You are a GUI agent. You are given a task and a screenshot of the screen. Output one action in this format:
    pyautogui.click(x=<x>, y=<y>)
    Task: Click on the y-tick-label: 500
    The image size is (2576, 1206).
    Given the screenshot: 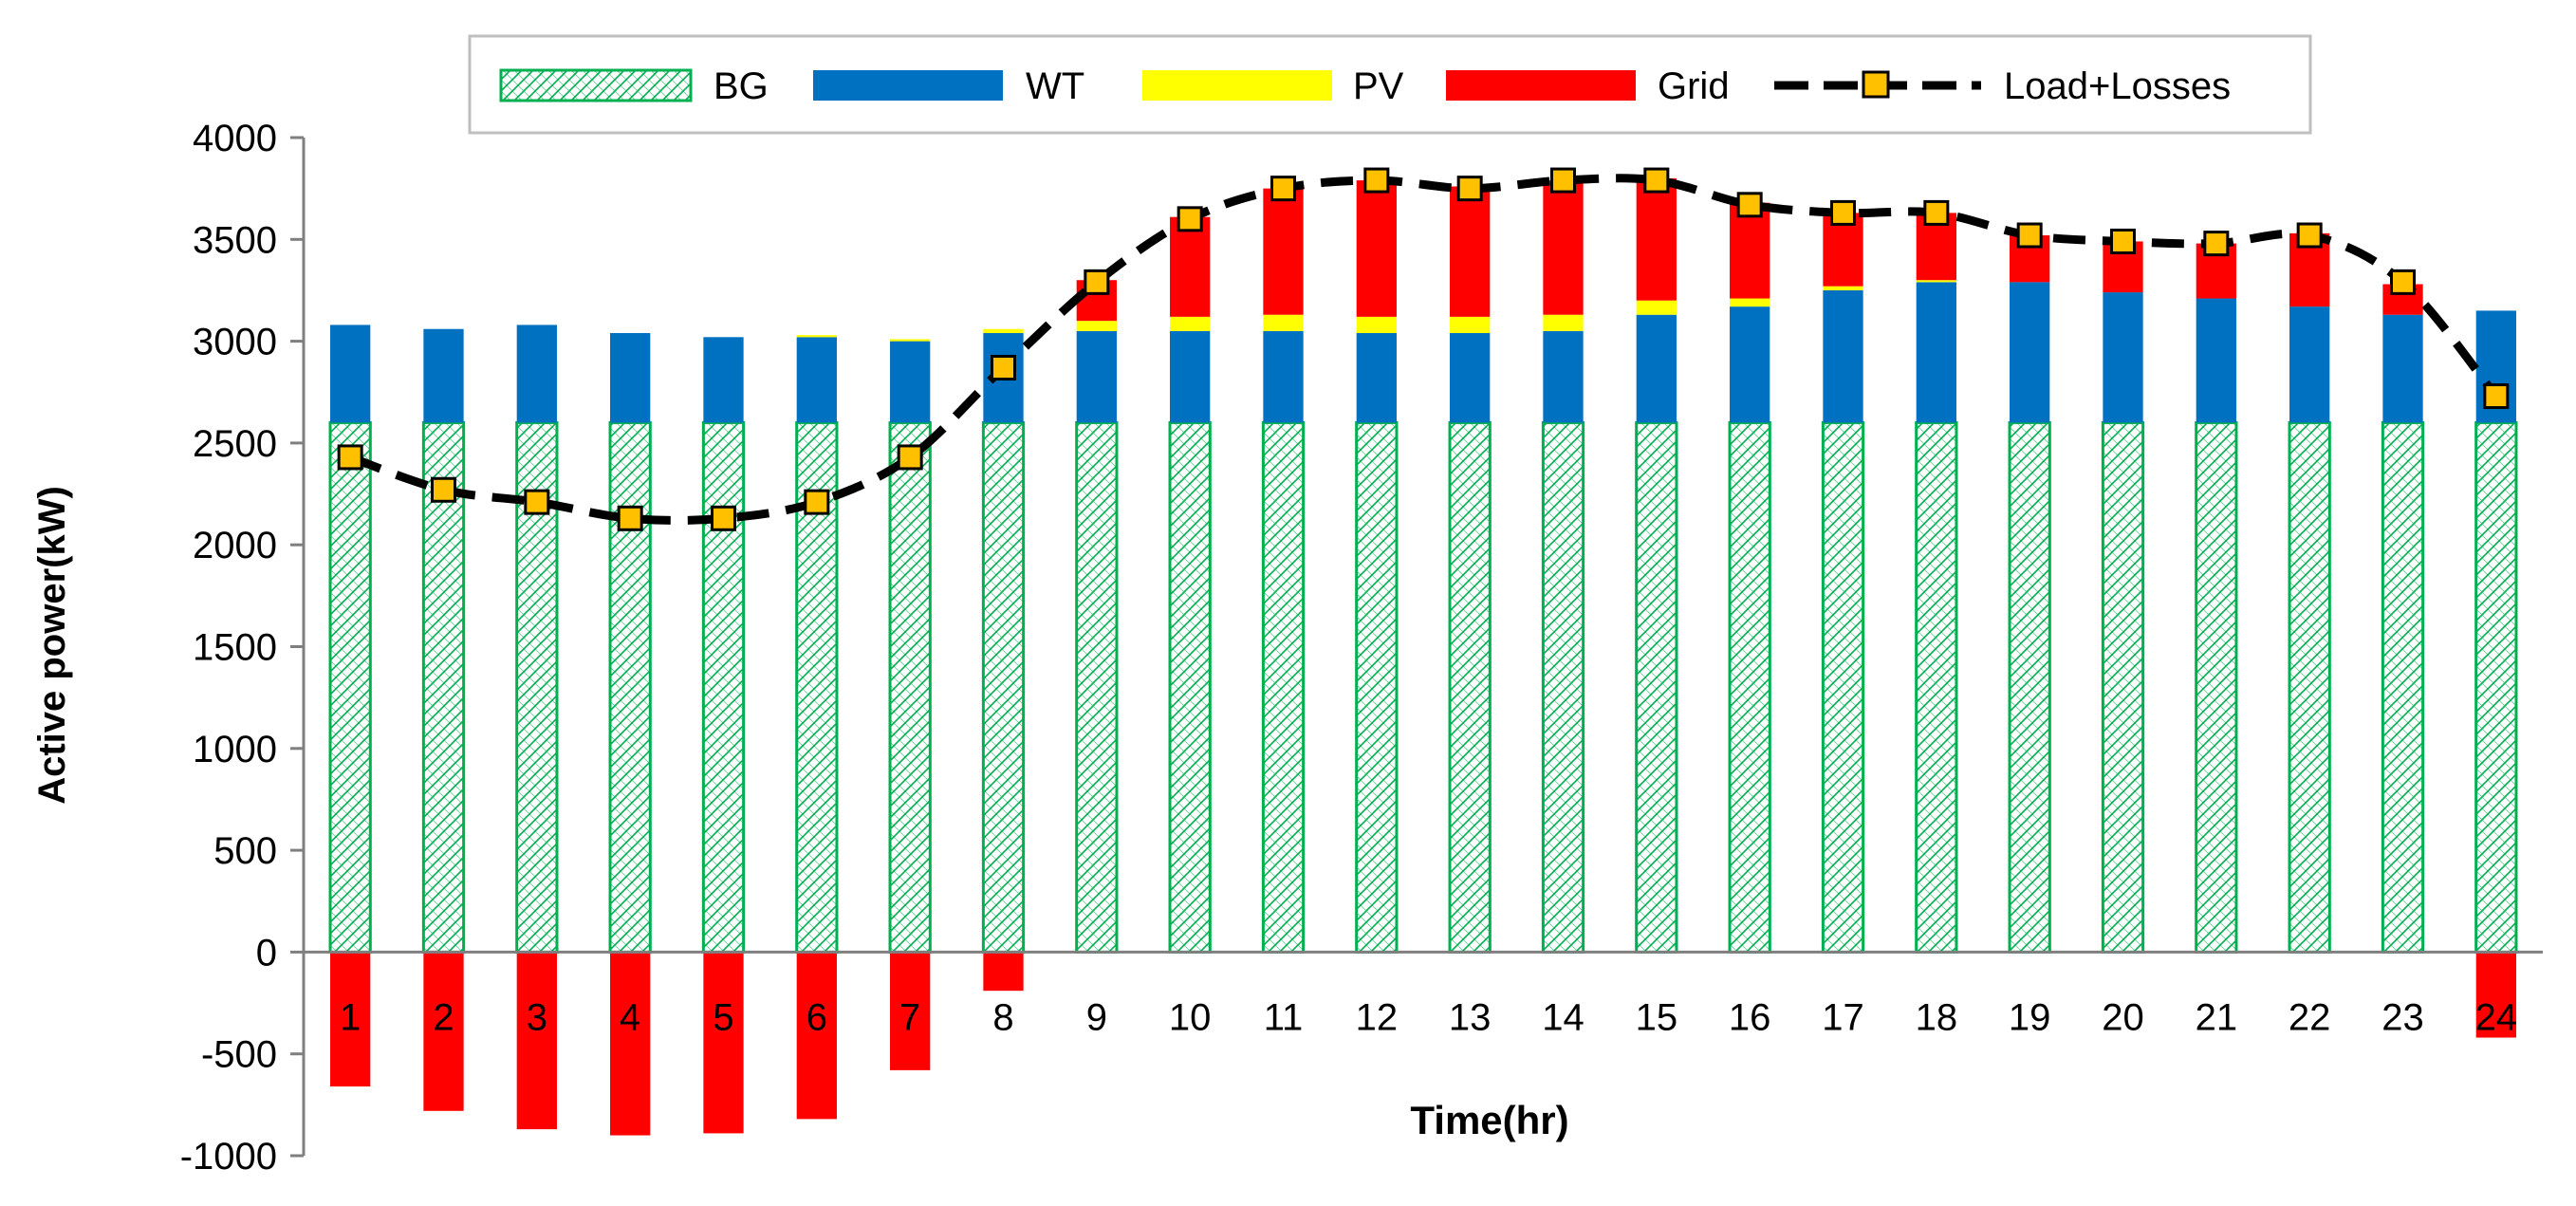 What is the action you would take?
    pyautogui.click(x=245, y=851)
    